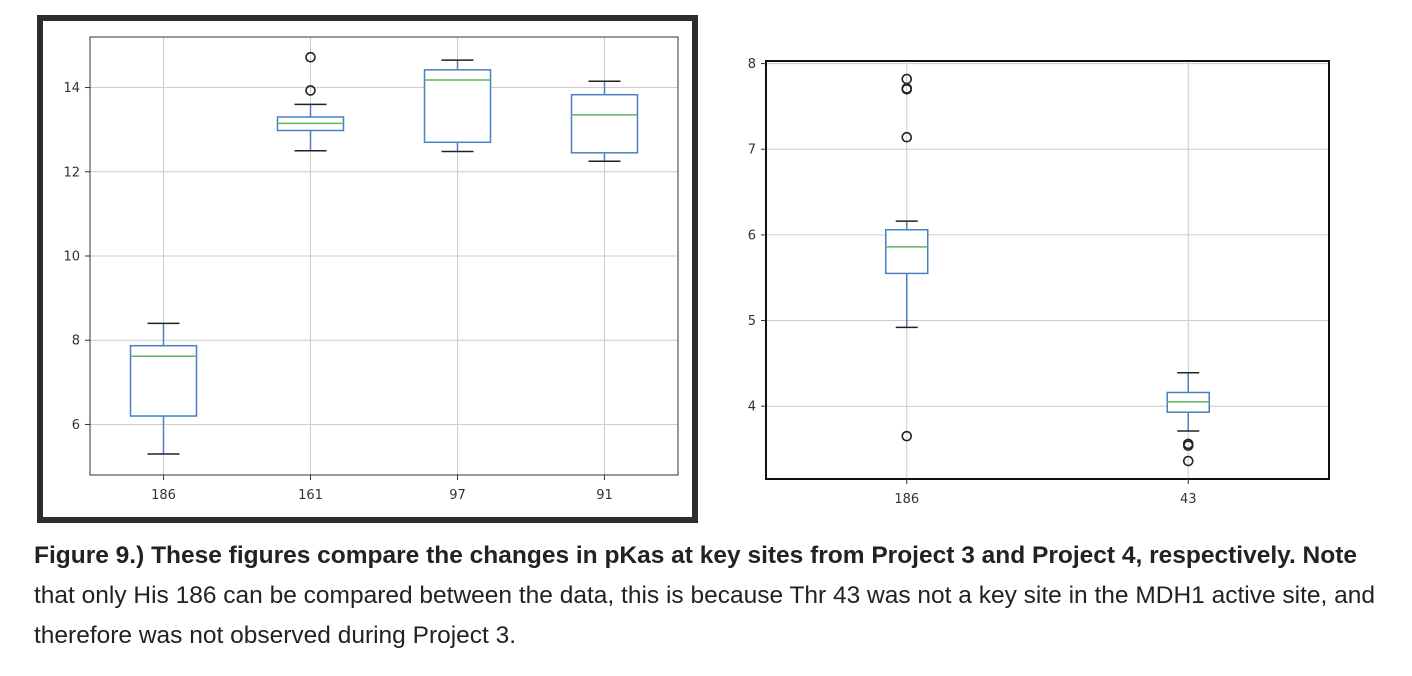 Image resolution: width=1412 pixels, height=676 pixels. Describe the element at coordinates (71, 88) in the screenshot. I see `y-tick-label: 14` at that location.